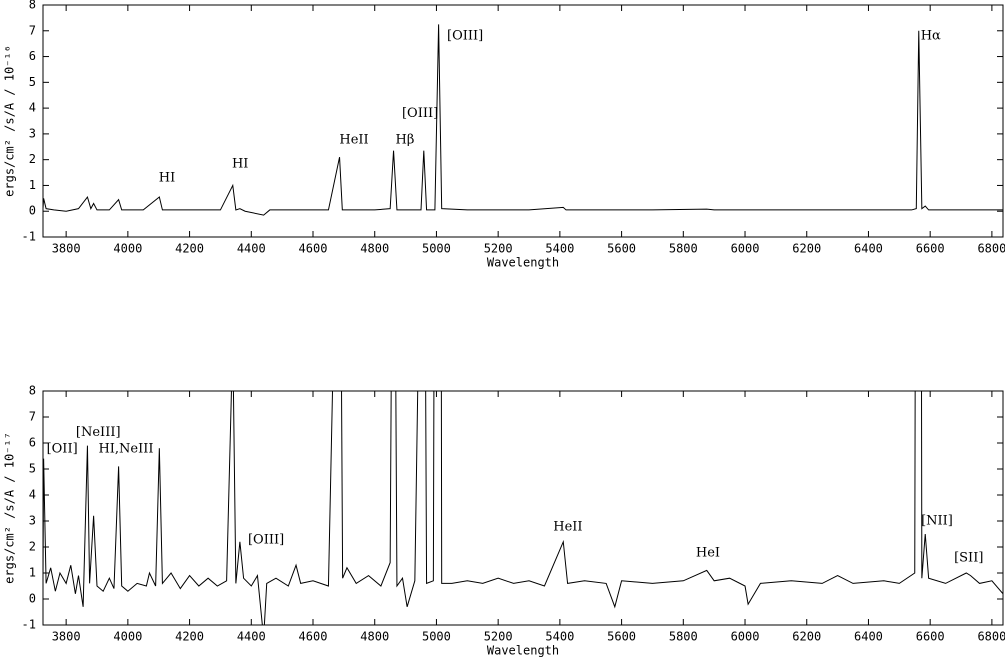 The image size is (1005, 665). I want to click on line-annotation: [NeIII], so click(98, 432).